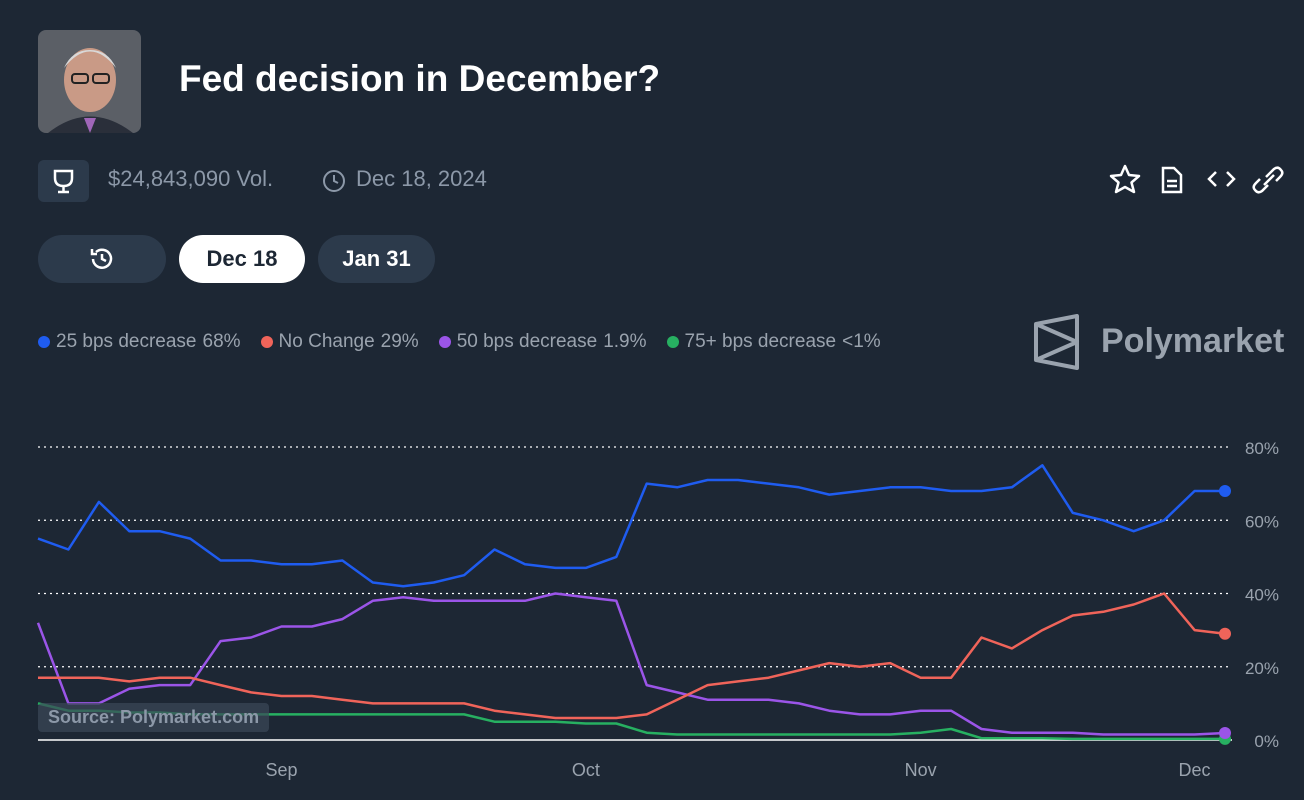 This screenshot has height=800, width=1304. I want to click on x-tick-label: Sep, so click(281, 770).